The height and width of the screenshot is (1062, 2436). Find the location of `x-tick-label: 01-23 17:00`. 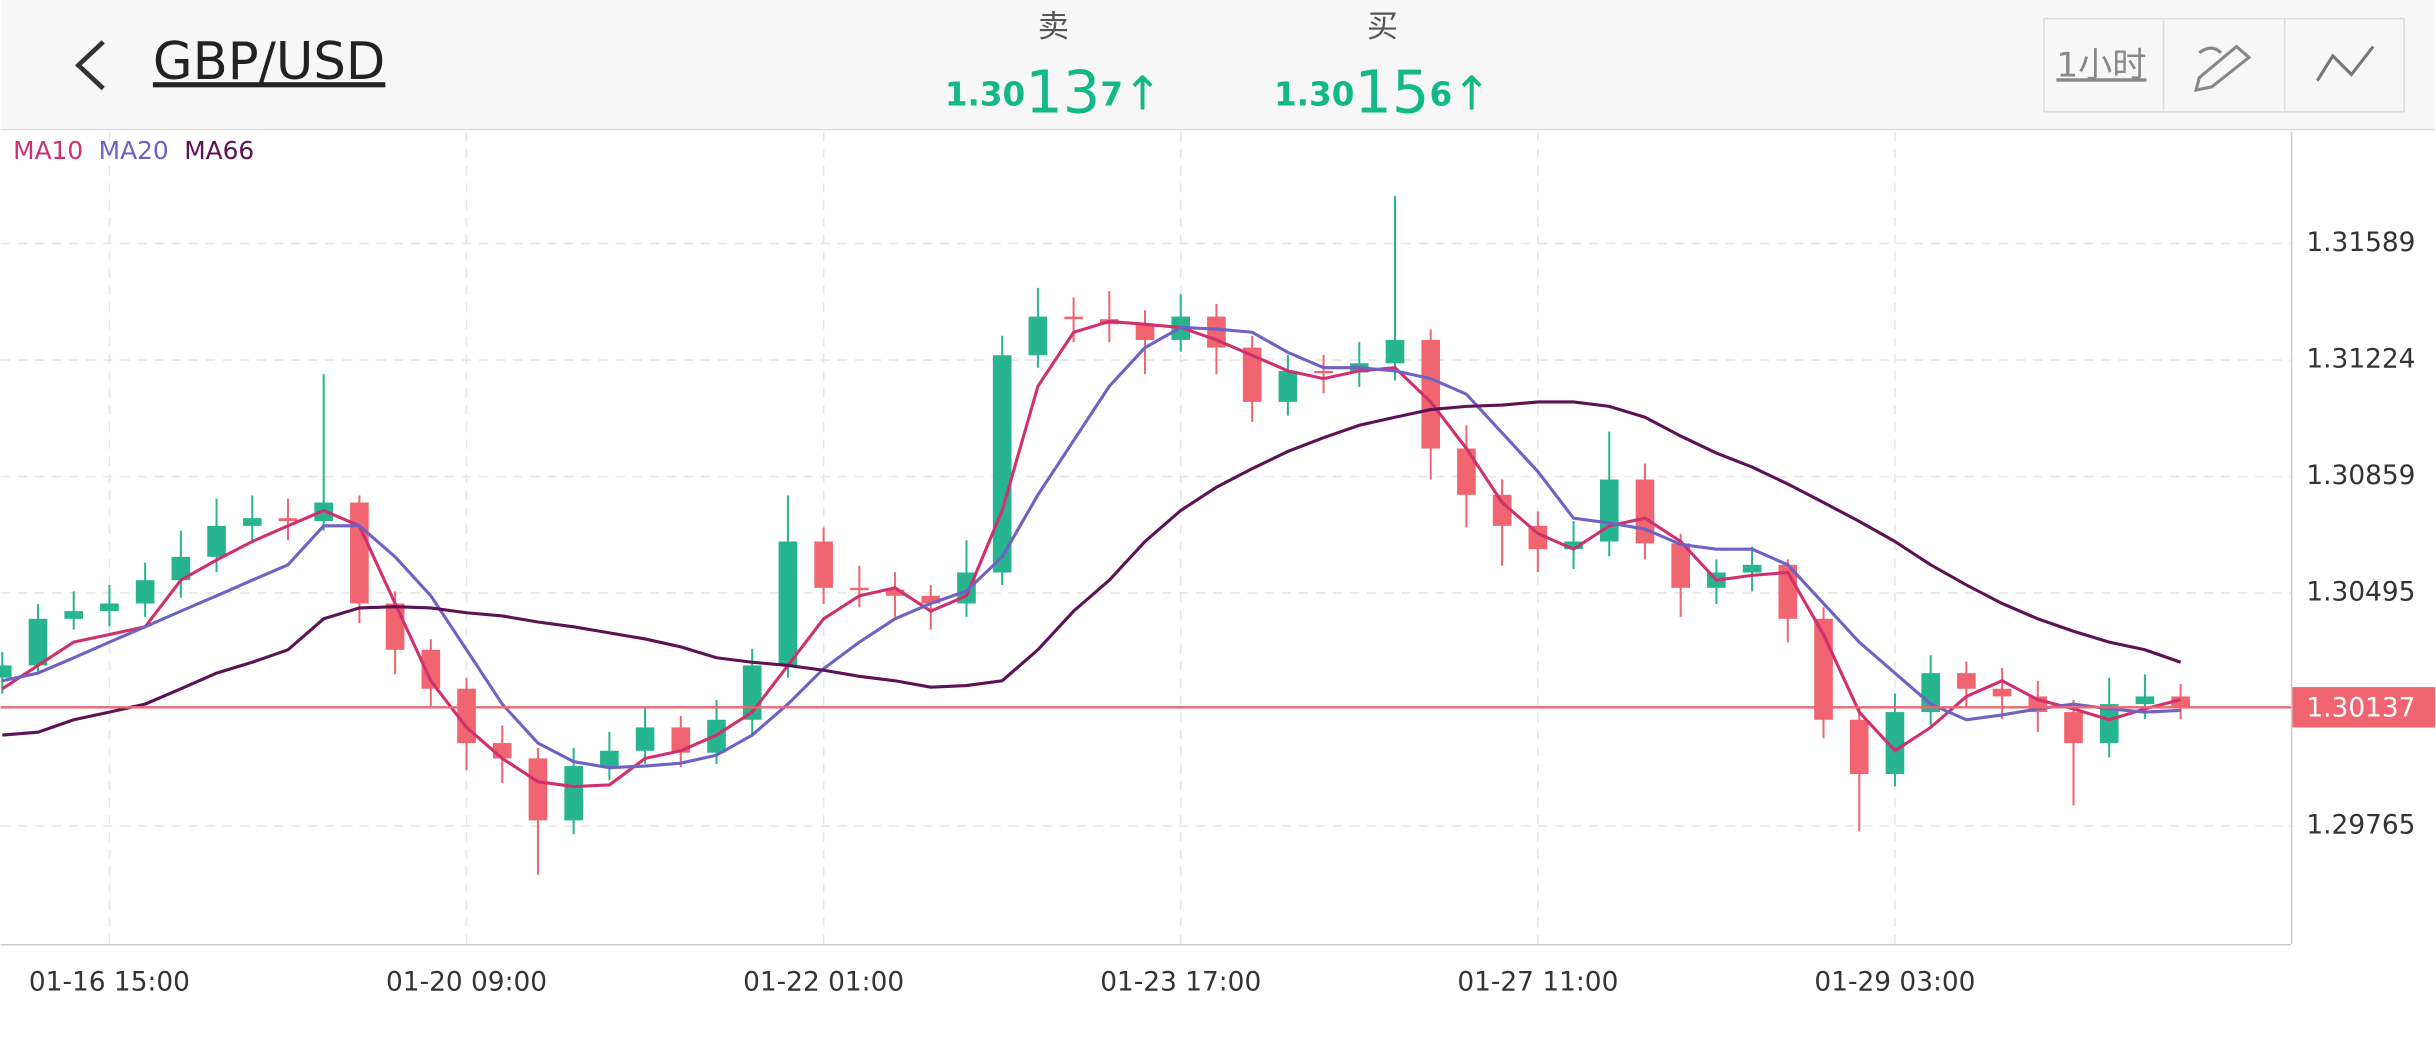

x-tick-label: 01-23 17:00 is located at coordinates (1180, 982).